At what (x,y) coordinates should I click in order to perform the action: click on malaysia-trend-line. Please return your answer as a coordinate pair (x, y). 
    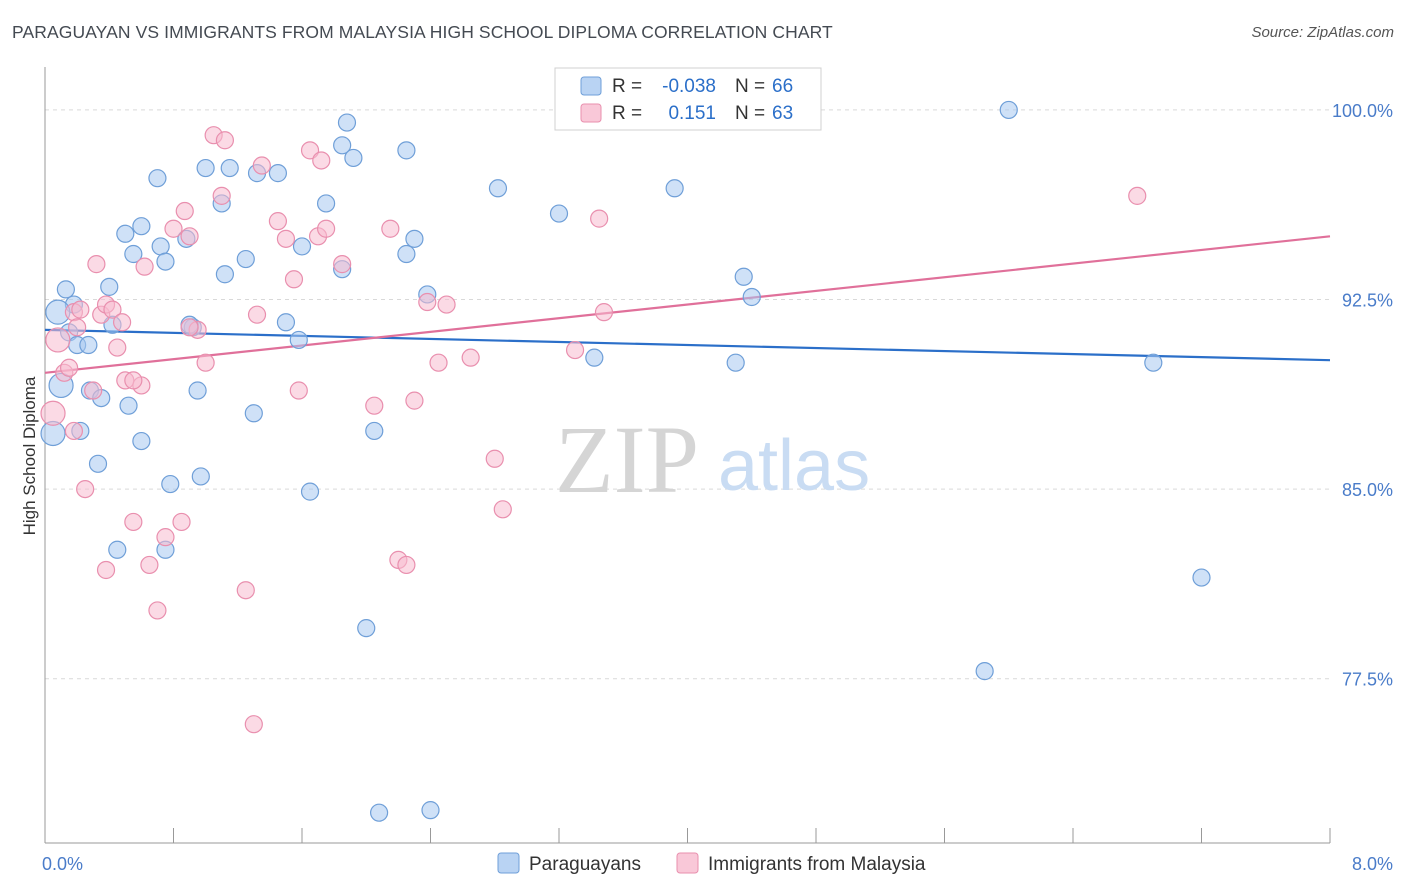
    Looking at the image, I should click on (687, 304).